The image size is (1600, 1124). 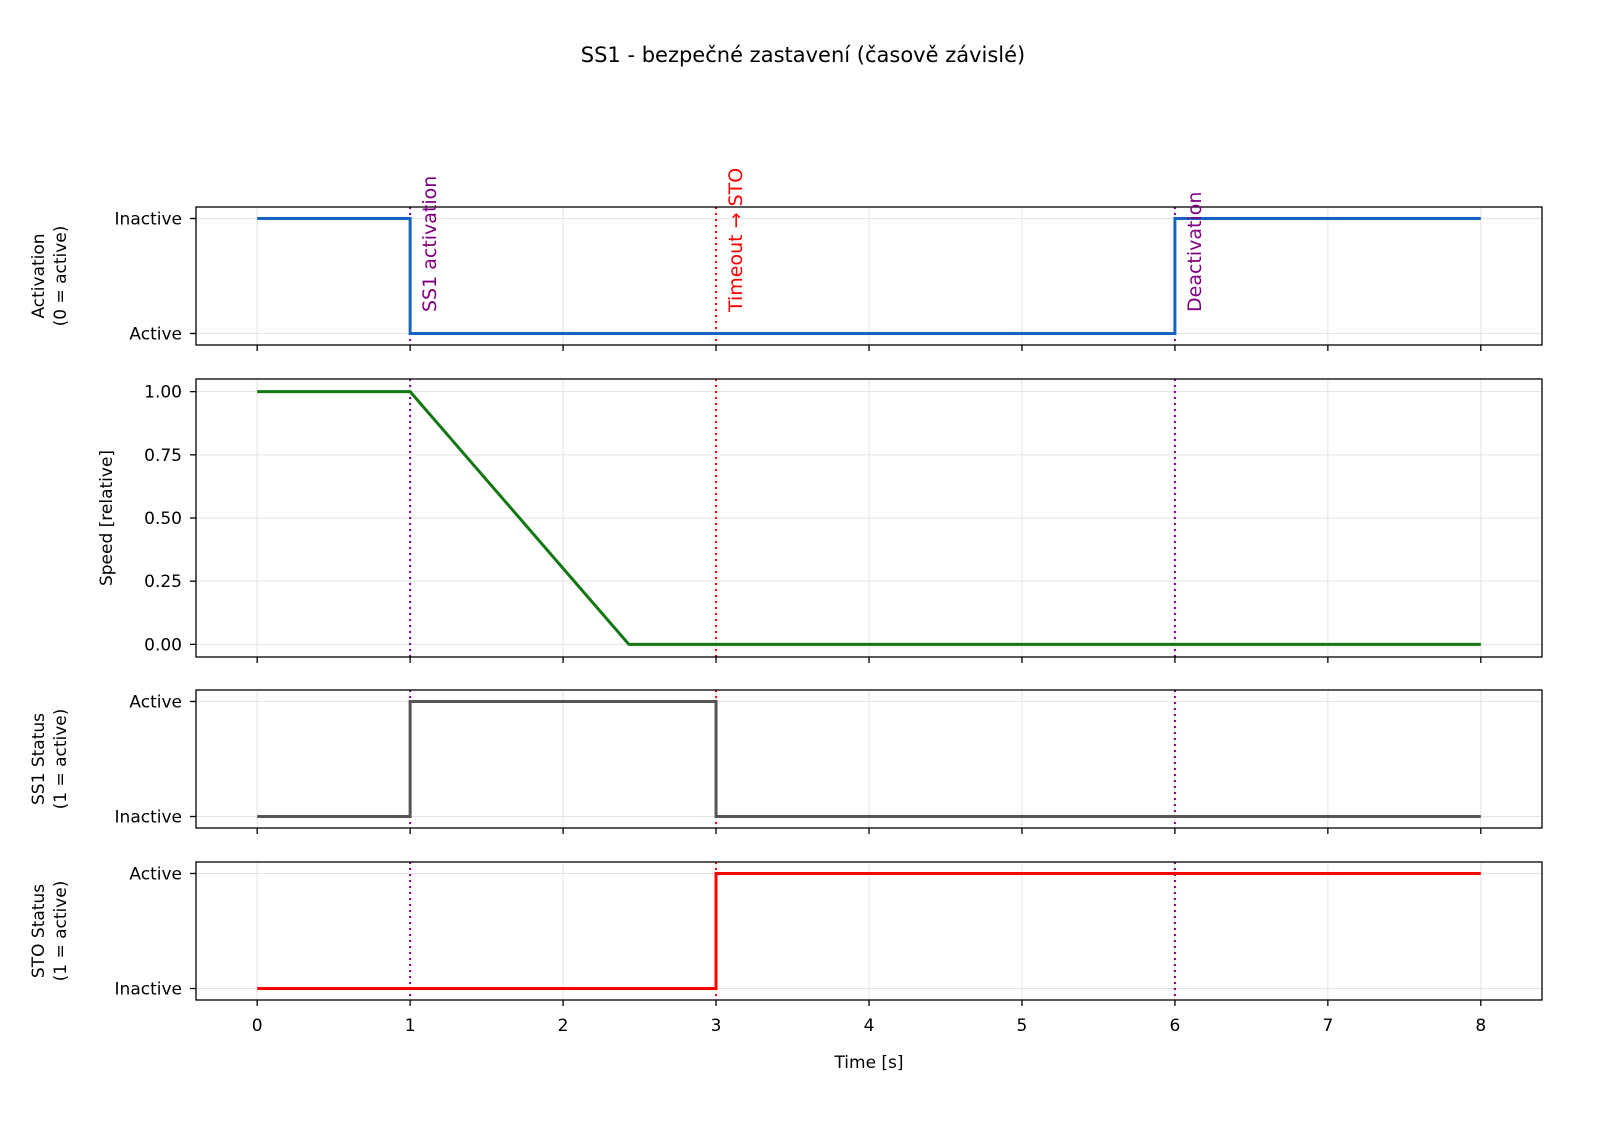 What do you see at coordinates (1480, 1026) in the screenshot?
I see `x-tick-label: 8` at bounding box center [1480, 1026].